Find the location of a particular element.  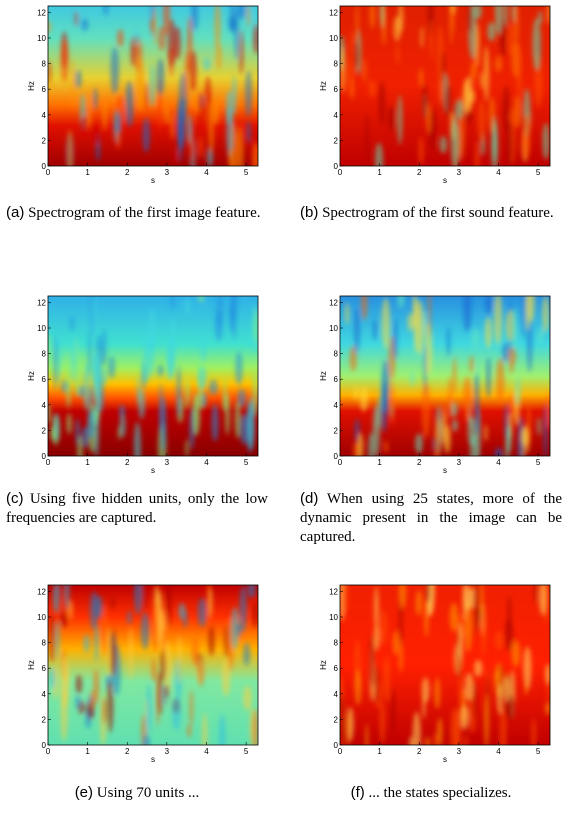

x-tick-label: 5 is located at coordinates (538, 462).